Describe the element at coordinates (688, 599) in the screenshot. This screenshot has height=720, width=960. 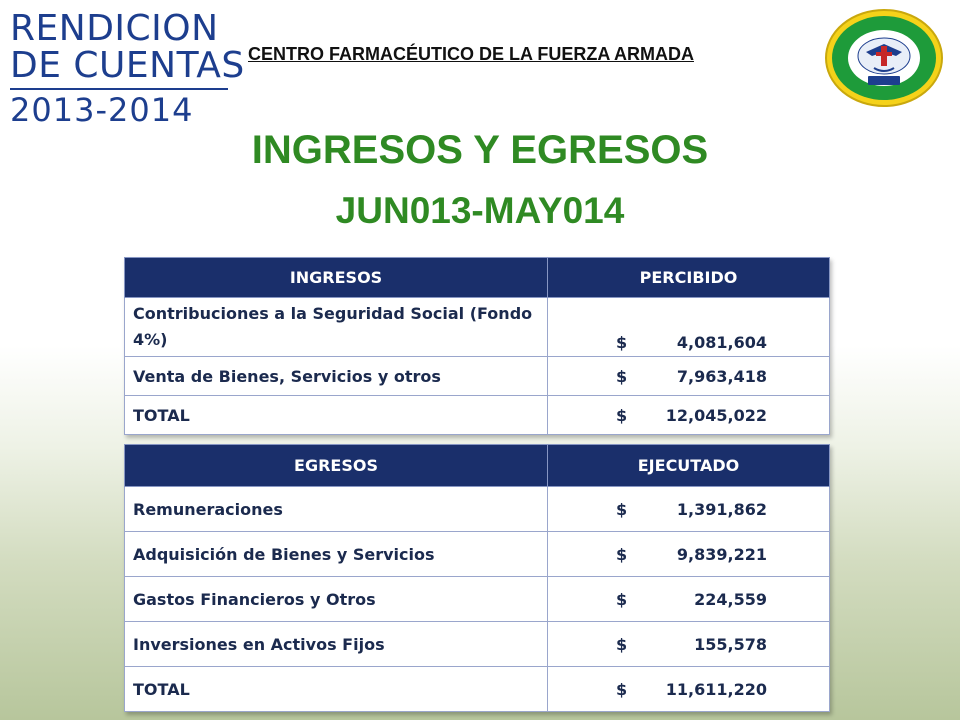
I see `row-value: $224,559` at that location.